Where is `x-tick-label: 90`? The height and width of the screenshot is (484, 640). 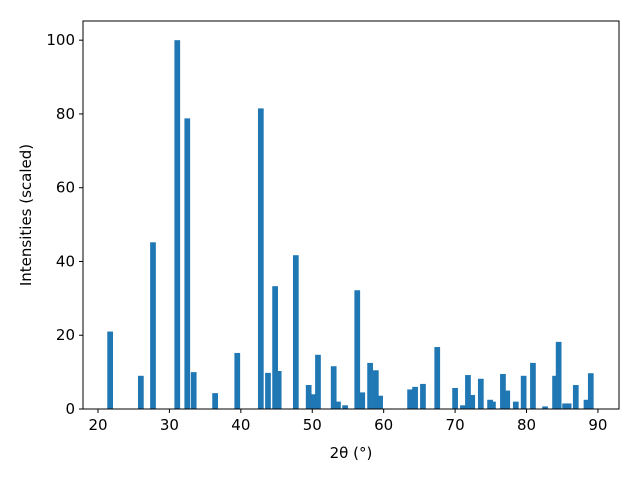 x-tick-label: 90 is located at coordinates (597, 425).